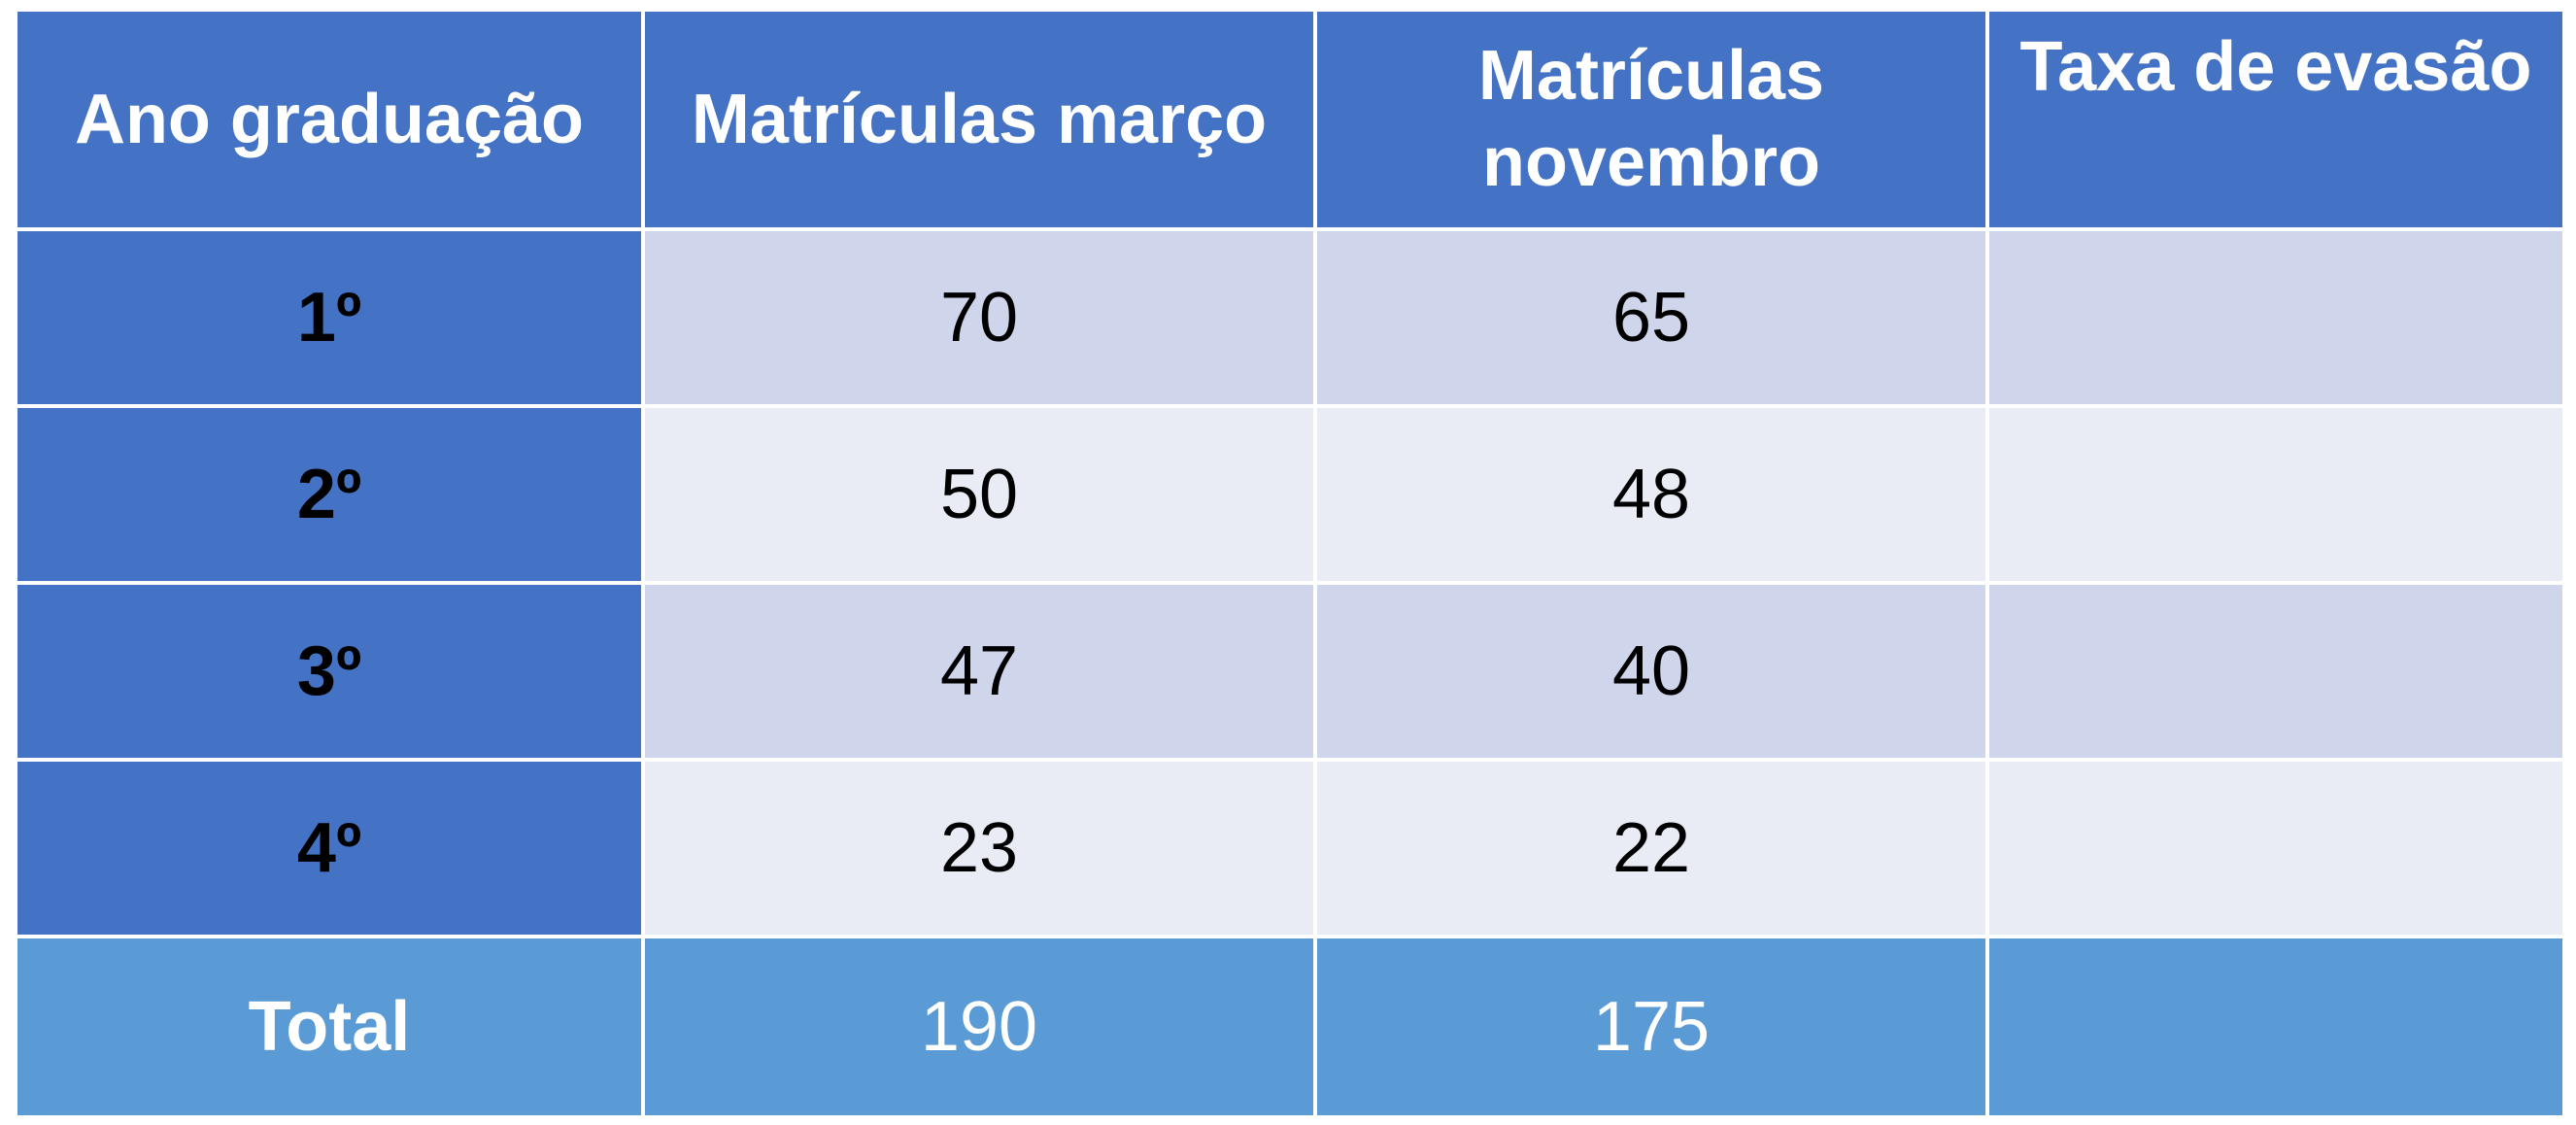 This screenshot has width=2576, height=1125. What do you see at coordinates (329, 1027) in the screenshot?
I see `total-label: Total` at bounding box center [329, 1027].